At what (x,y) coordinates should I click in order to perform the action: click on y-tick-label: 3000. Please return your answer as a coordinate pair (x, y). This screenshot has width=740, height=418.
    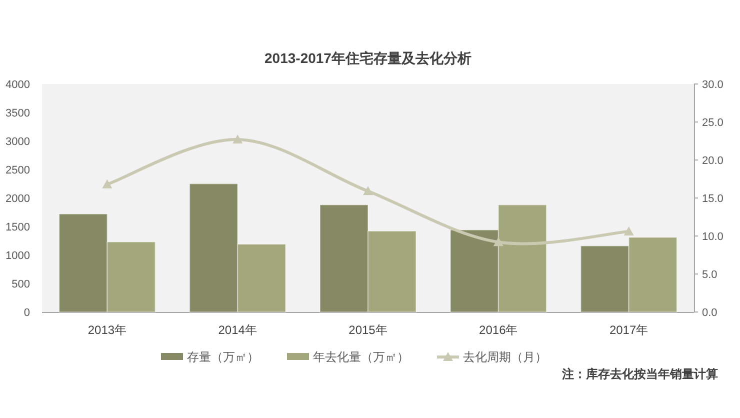
    Looking at the image, I should click on (18, 142).